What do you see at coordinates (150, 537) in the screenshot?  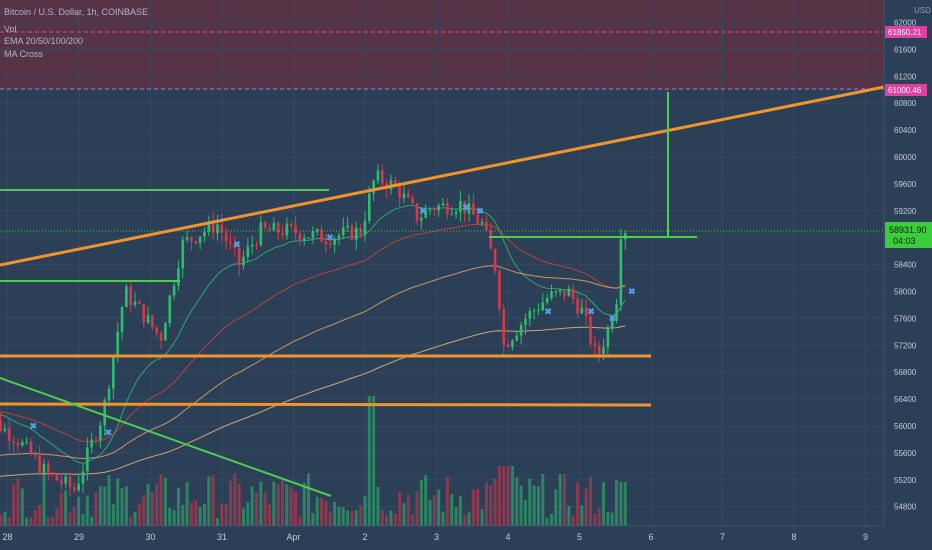 I see `time-tick-label: 30` at bounding box center [150, 537].